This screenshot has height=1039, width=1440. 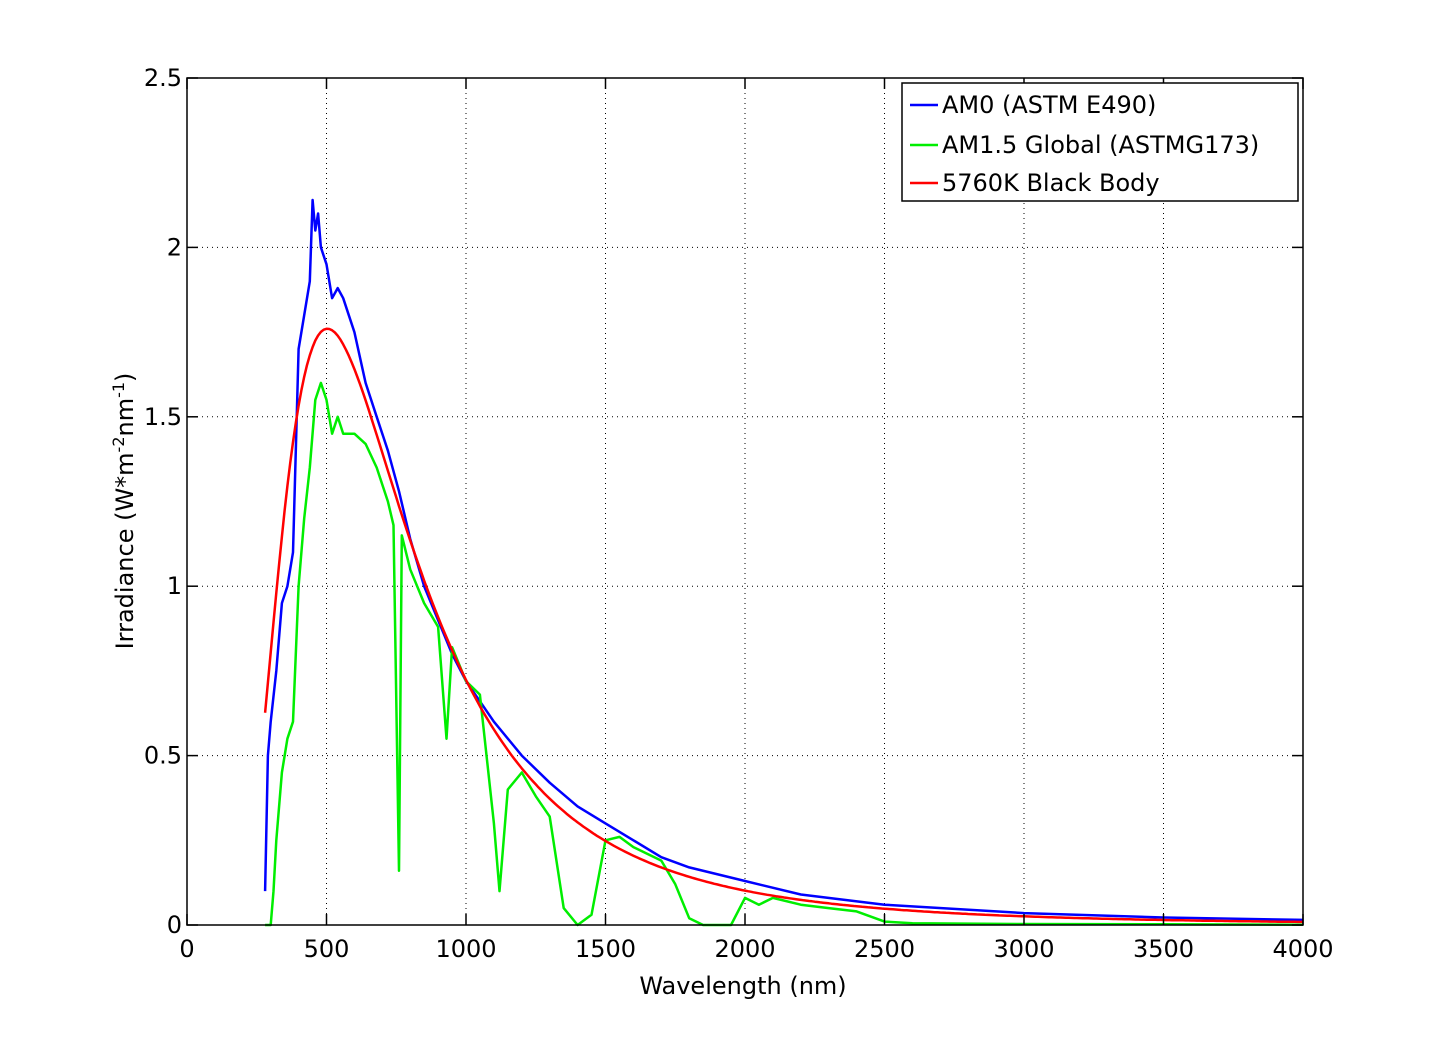 What do you see at coordinates (163, 78) in the screenshot?
I see `y-tick-label: 2.5` at bounding box center [163, 78].